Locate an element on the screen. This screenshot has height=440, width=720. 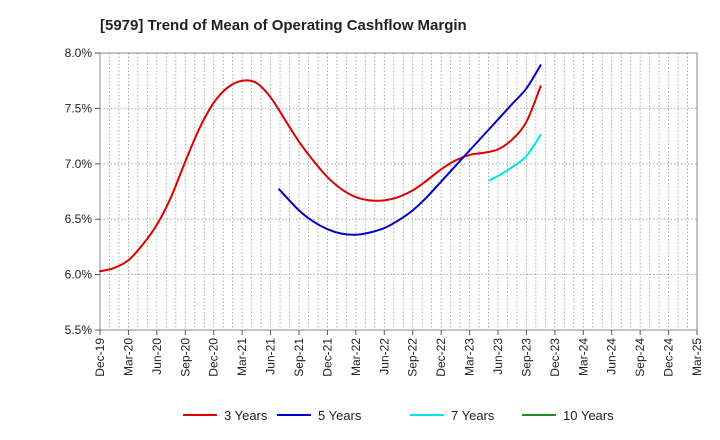
x-tick-label: Jun-21 is located at coordinates (271, 356).